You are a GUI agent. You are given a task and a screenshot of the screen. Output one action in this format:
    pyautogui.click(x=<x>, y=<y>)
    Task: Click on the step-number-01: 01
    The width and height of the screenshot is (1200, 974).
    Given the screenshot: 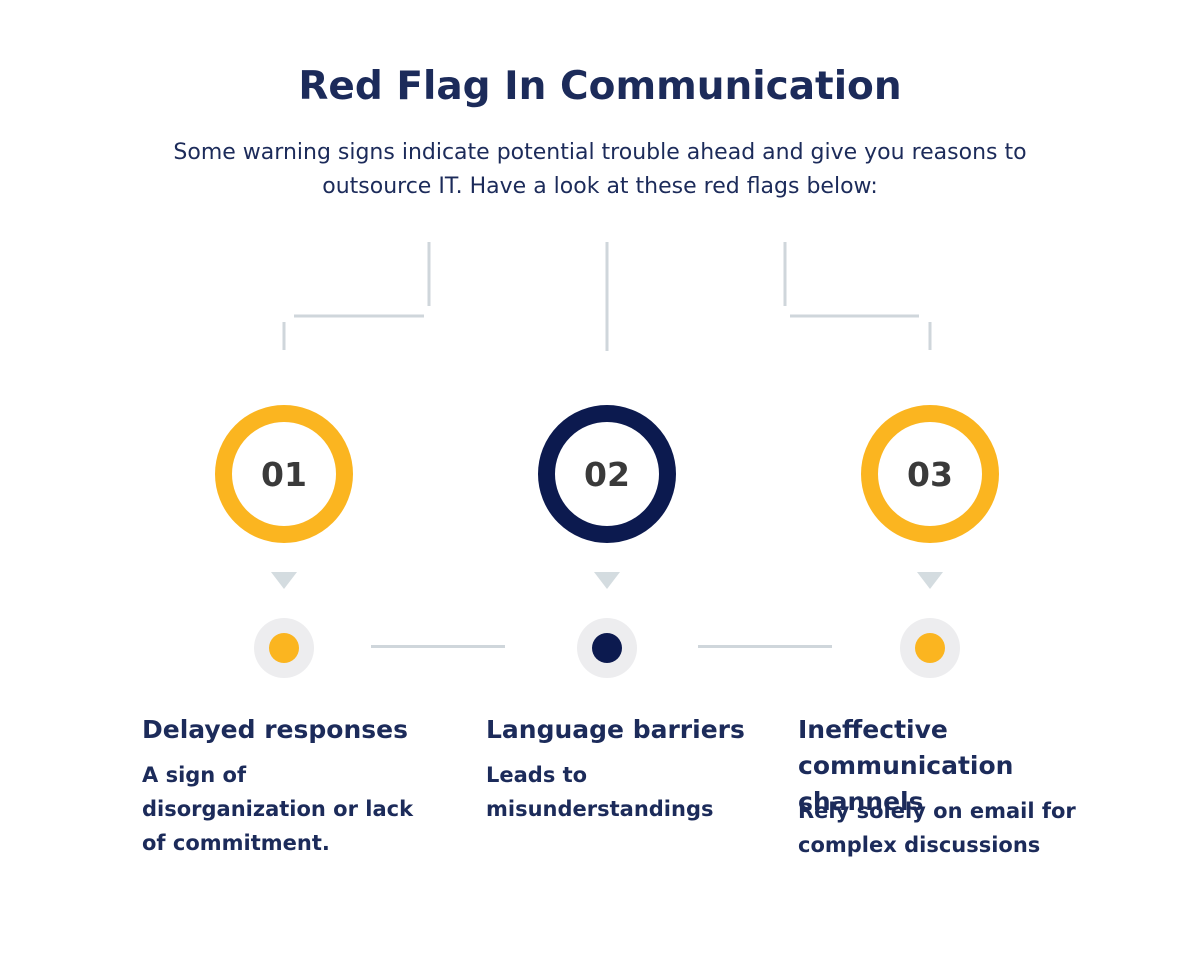 What is the action you would take?
    pyautogui.click(x=284, y=474)
    